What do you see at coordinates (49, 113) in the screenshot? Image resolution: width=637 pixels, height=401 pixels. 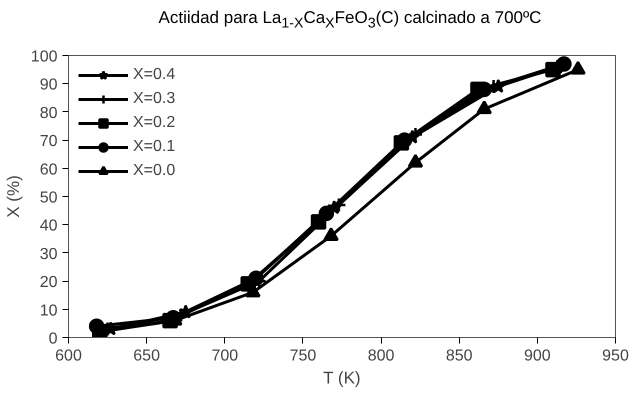 I see `y-tick-label: 80` at bounding box center [49, 113].